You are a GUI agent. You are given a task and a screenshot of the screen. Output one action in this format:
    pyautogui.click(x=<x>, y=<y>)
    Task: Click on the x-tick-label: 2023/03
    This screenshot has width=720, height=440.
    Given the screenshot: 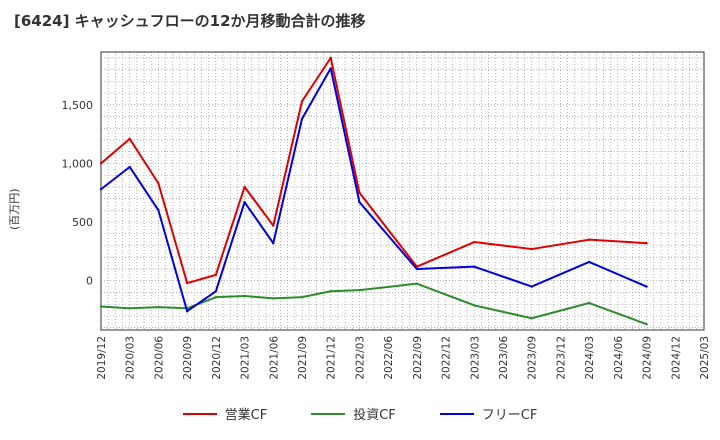 What is the action you would take?
    pyautogui.click(x=475, y=358)
    